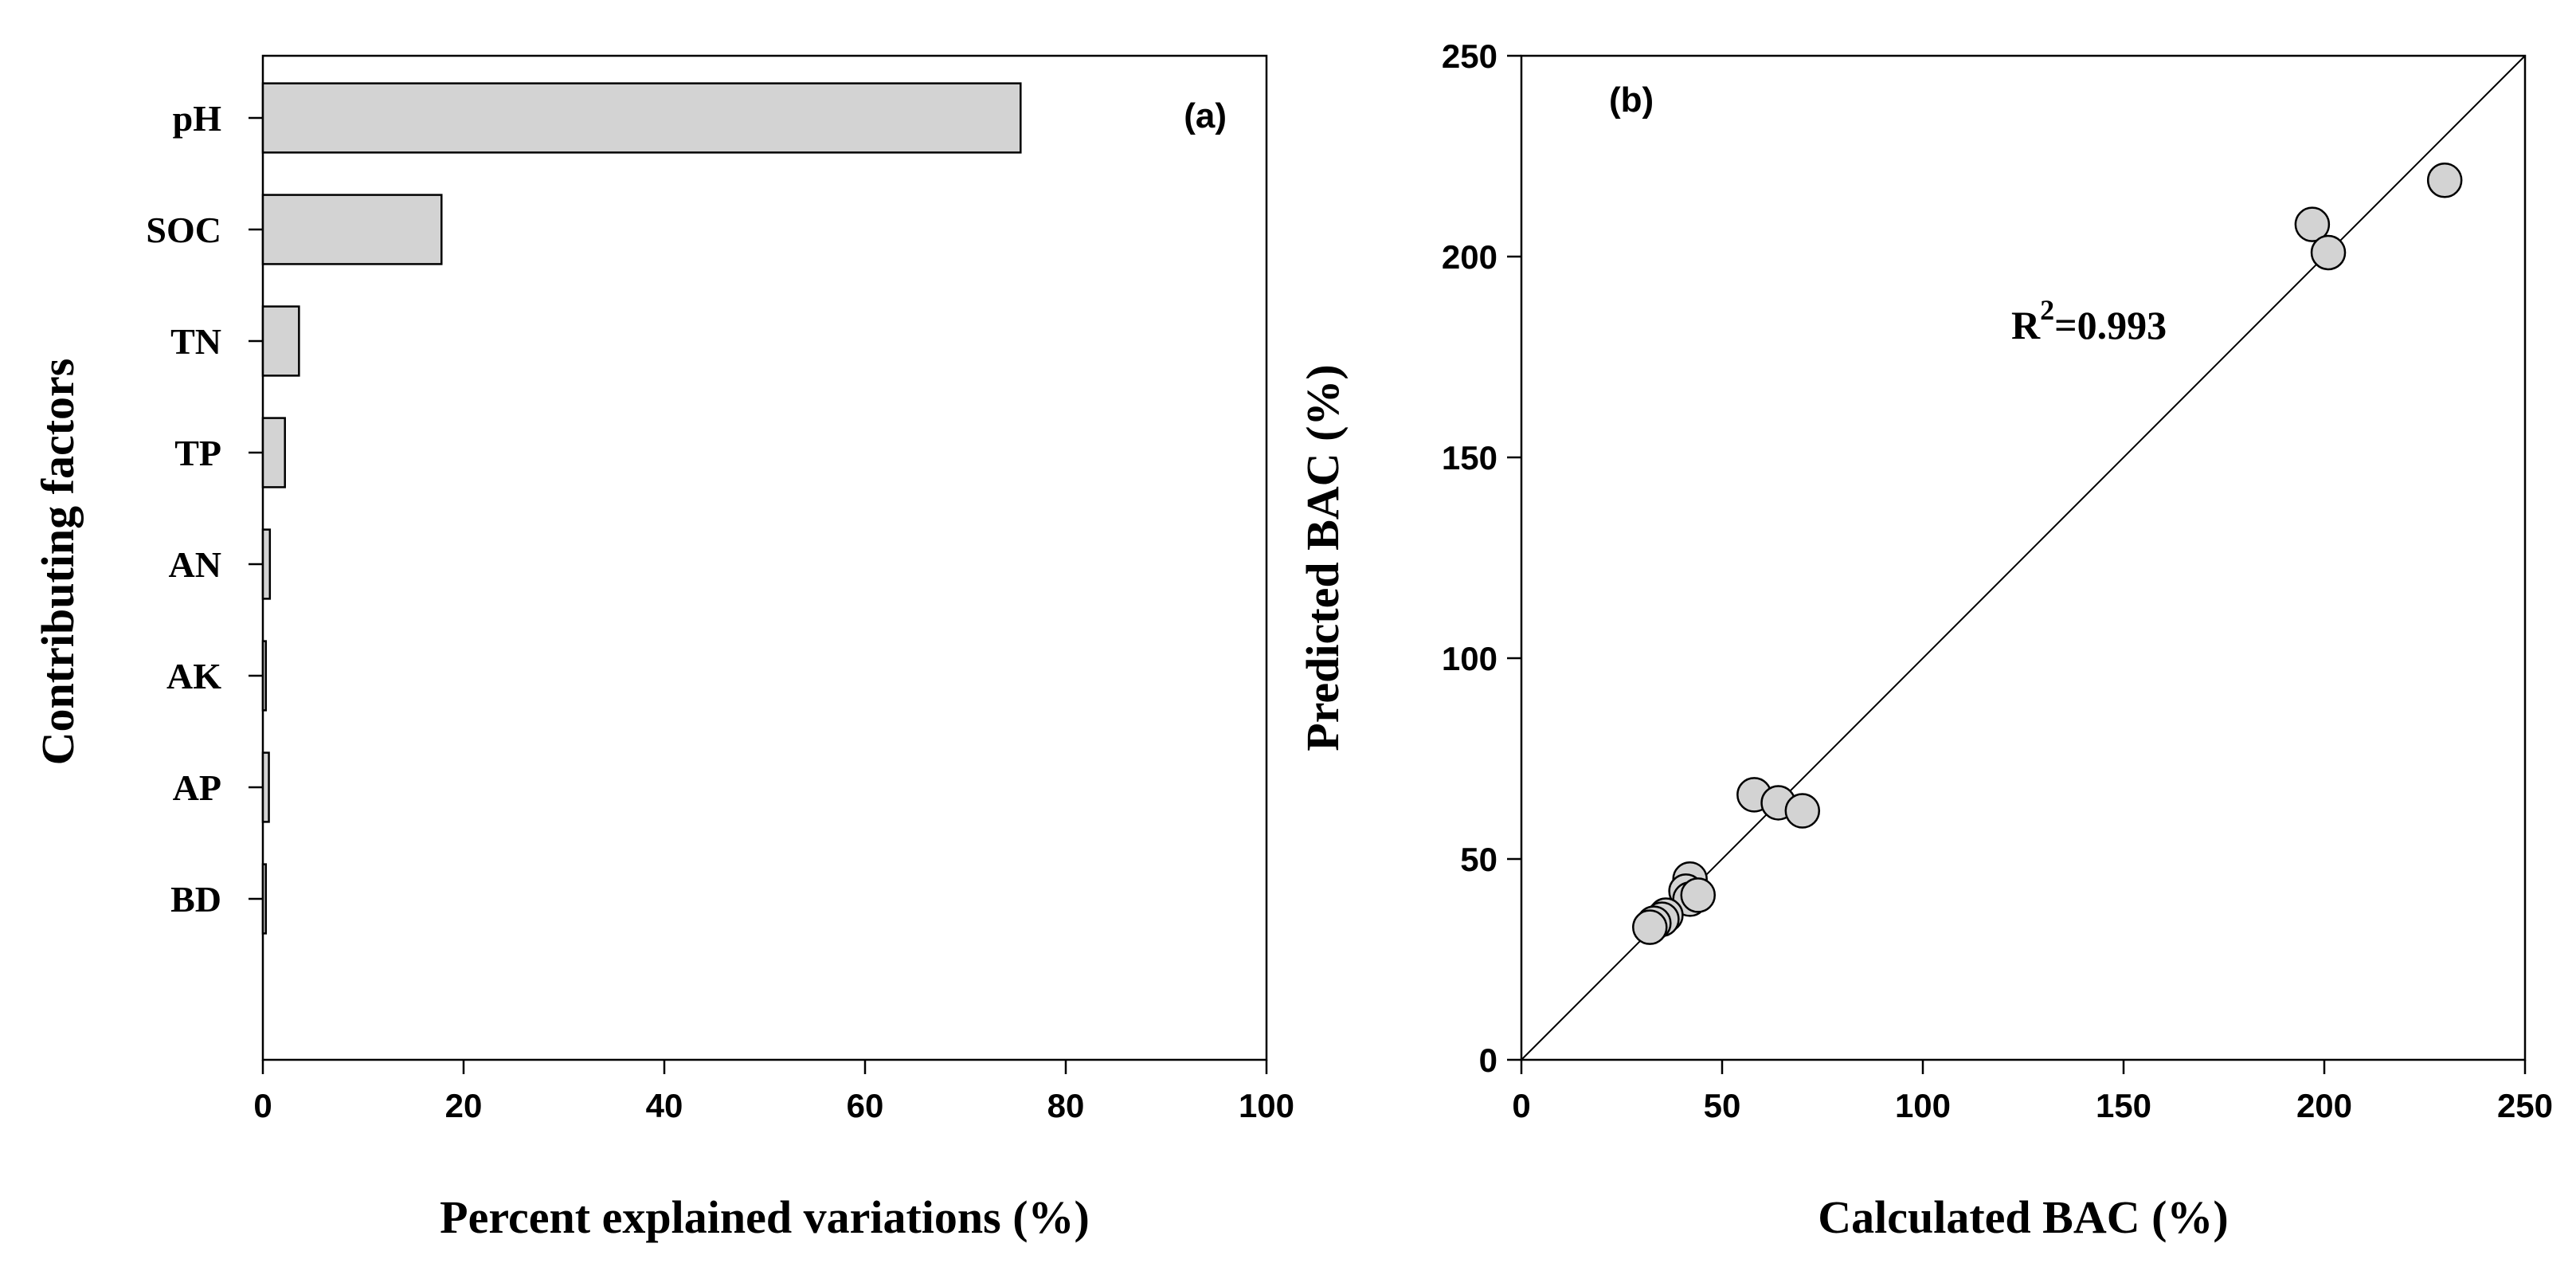 The image size is (2576, 1263). I want to click on x-tick-label: 40, so click(664, 1105).